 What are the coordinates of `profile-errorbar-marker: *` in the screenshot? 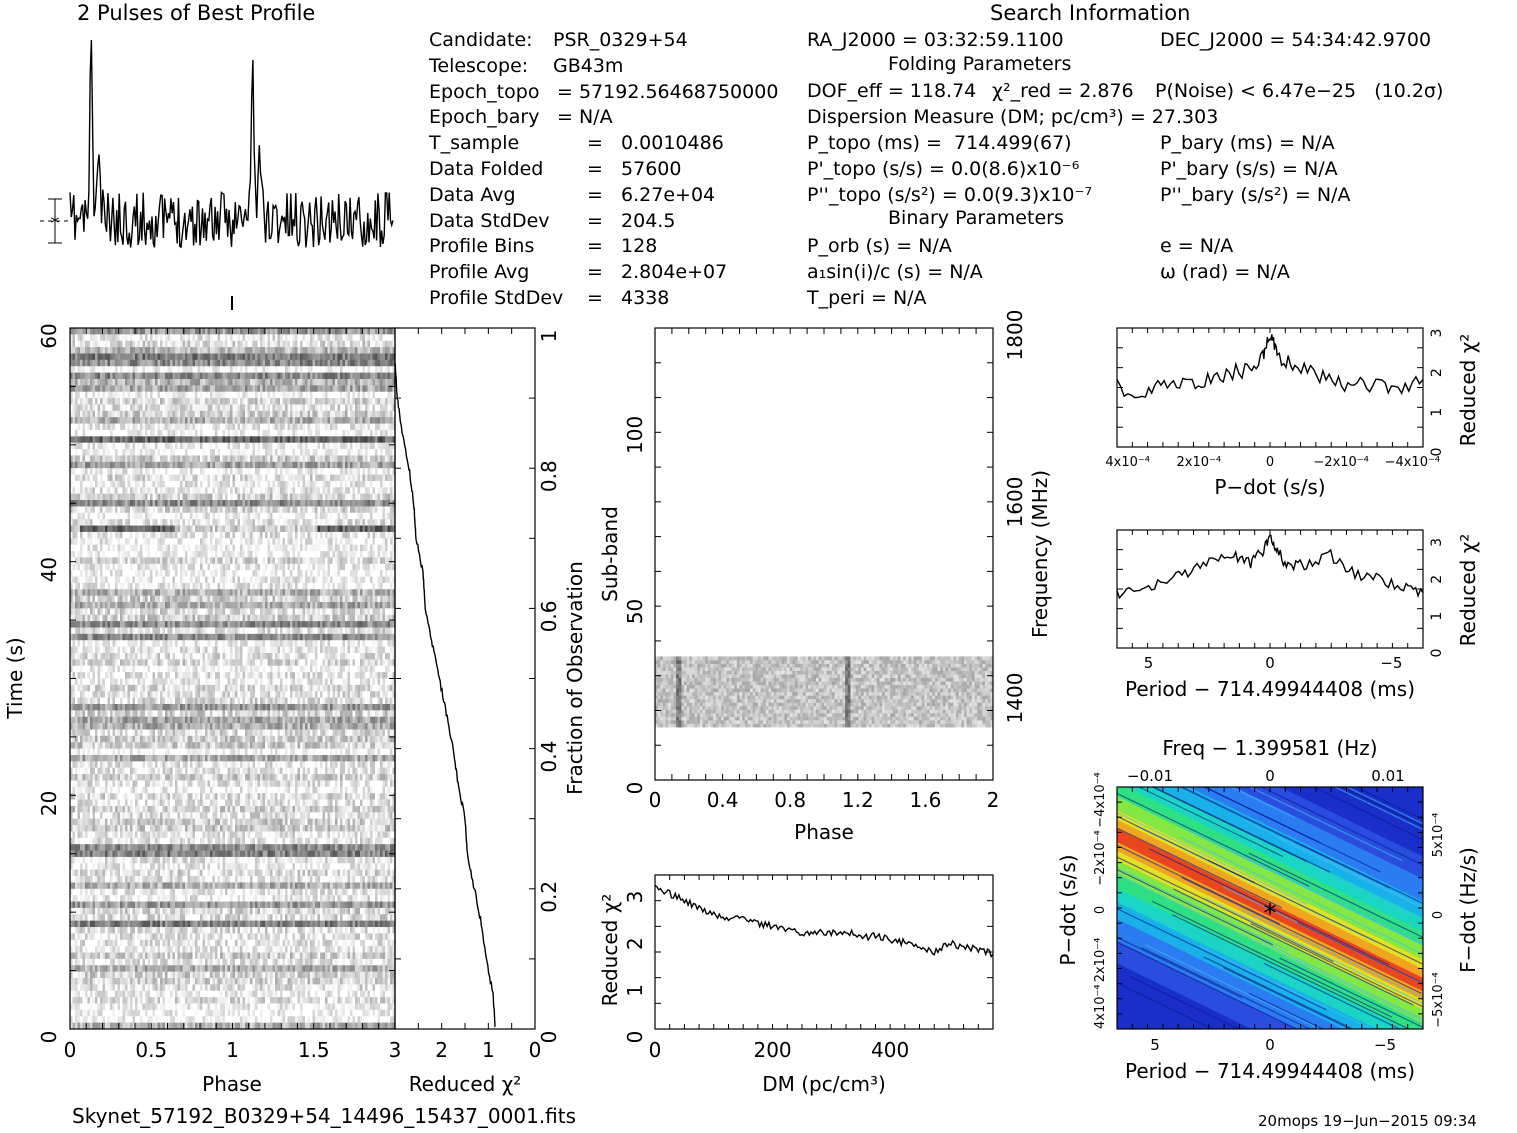 It's located at (55, 223).